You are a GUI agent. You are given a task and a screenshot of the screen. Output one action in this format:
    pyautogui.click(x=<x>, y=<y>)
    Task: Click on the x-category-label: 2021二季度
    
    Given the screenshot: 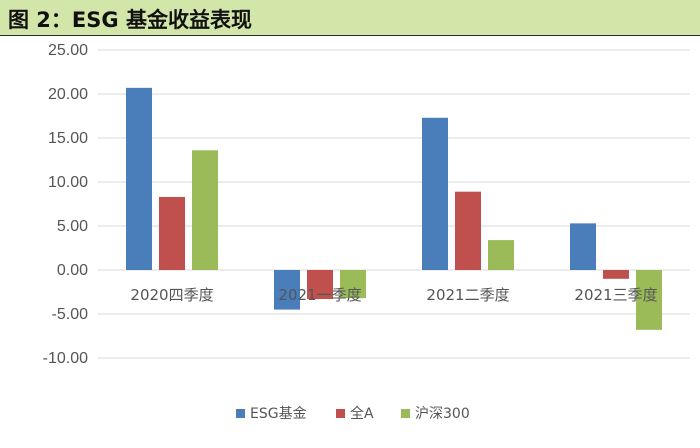 What is the action you would take?
    pyautogui.click(x=467, y=295)
    